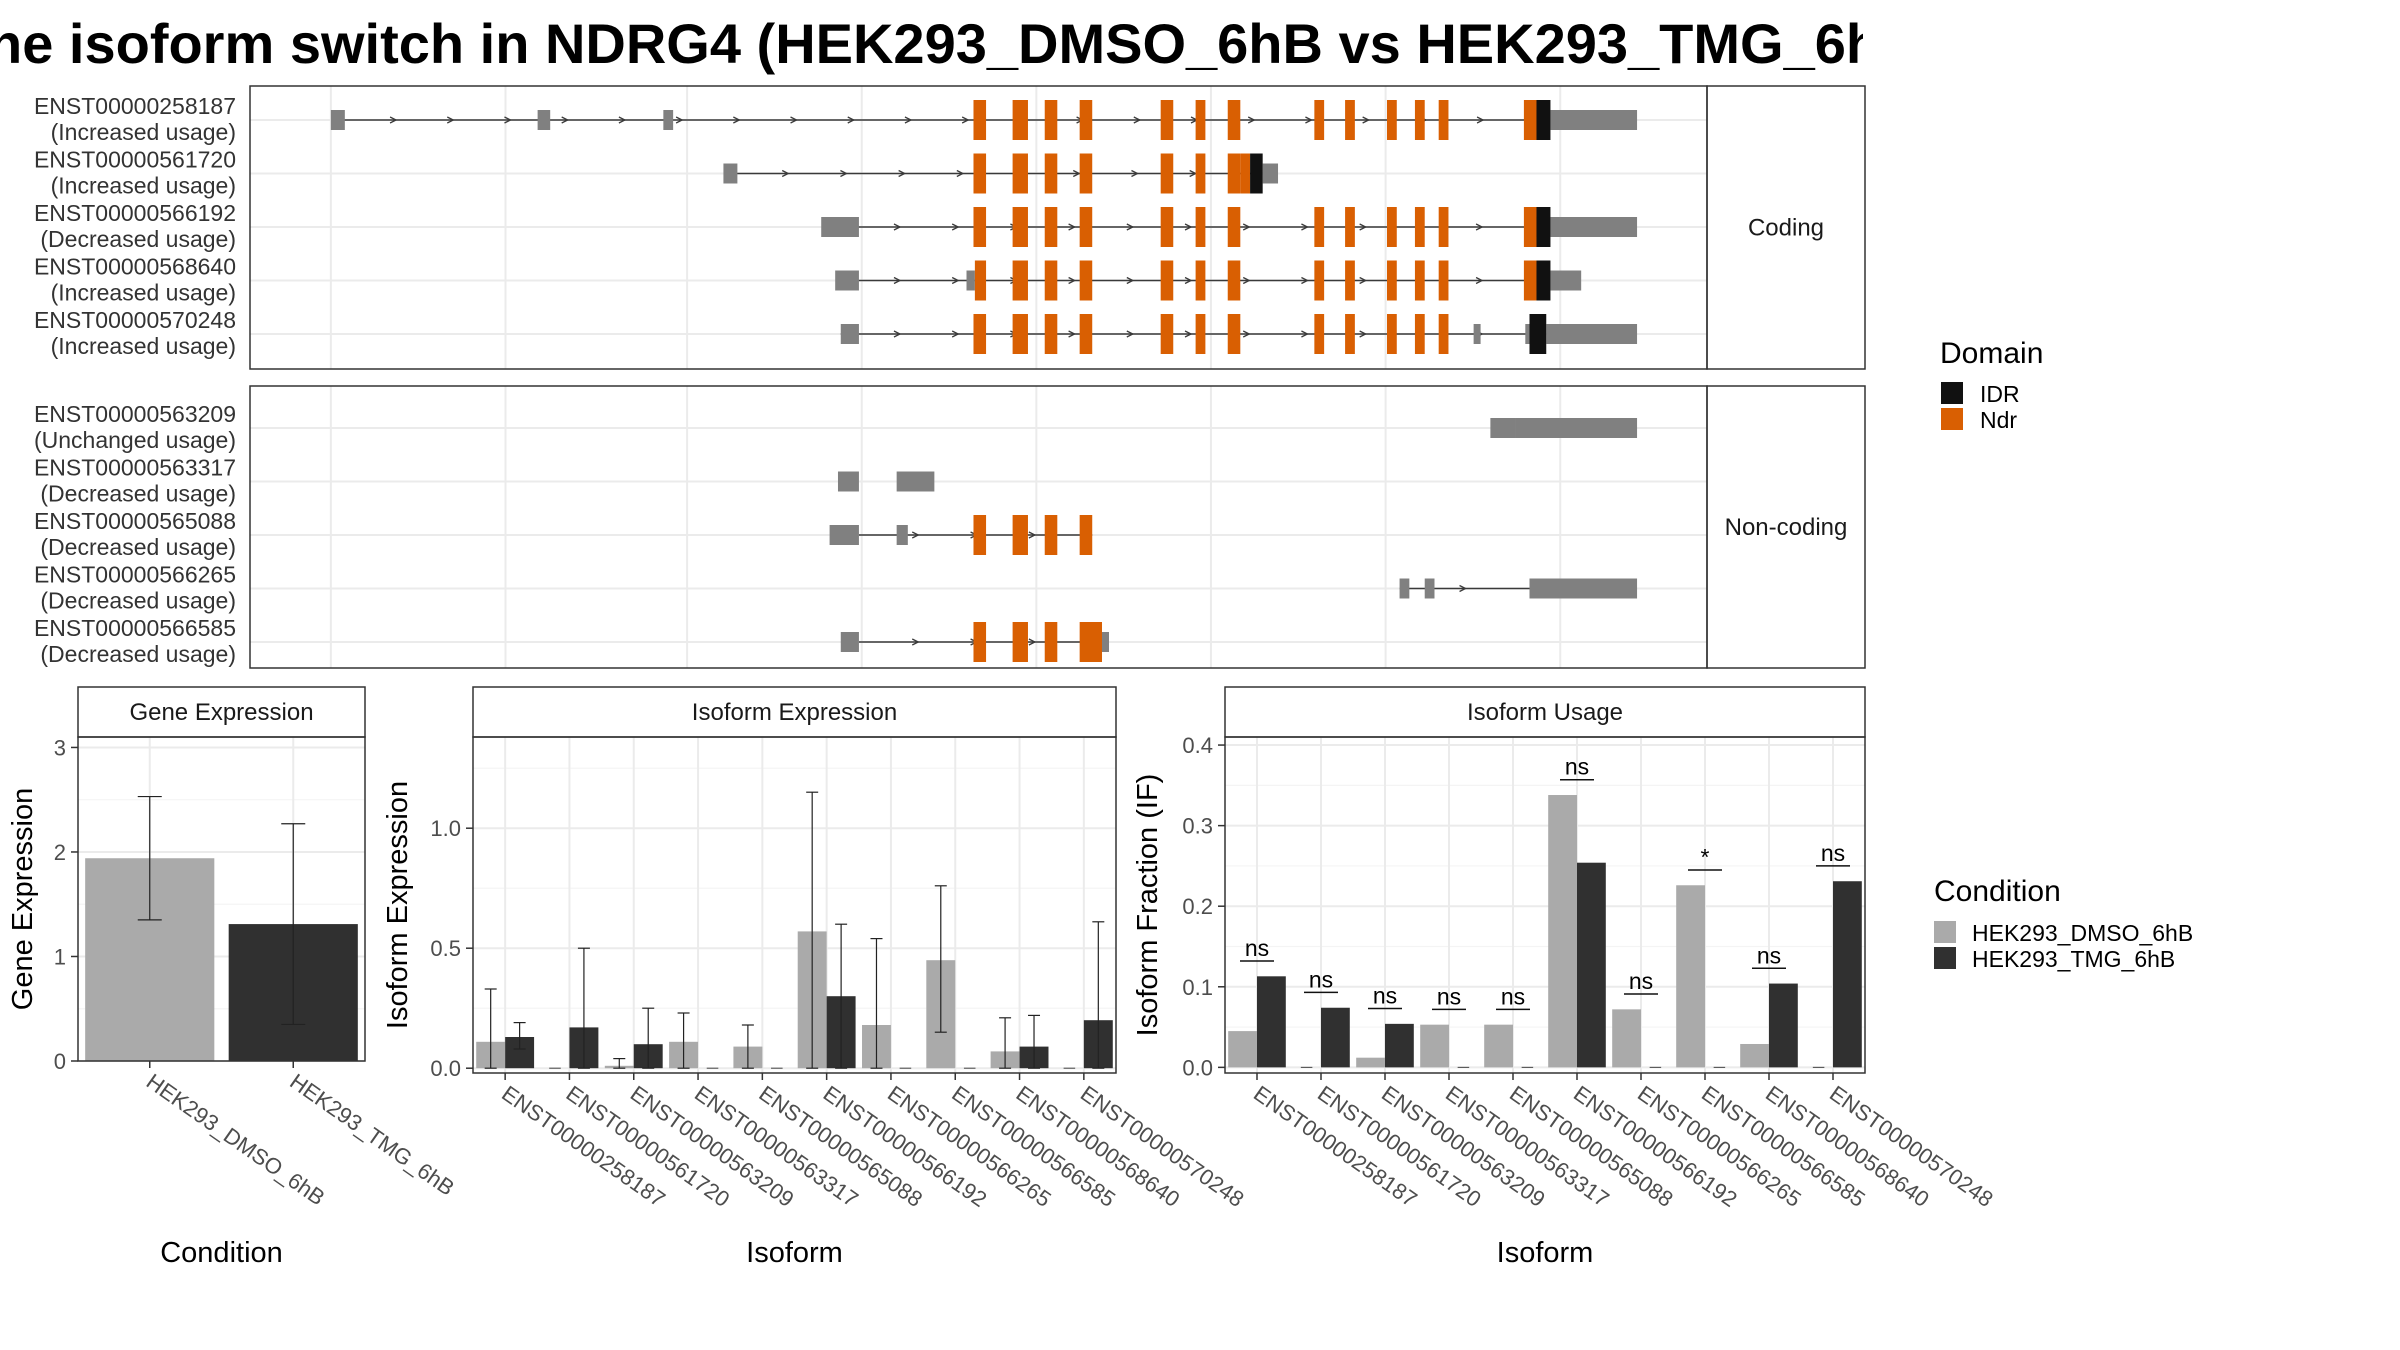 This screenshot has width=2400, height=1350. I want to click on isoform-usage-annotation-label: *, so click(1705, 857).